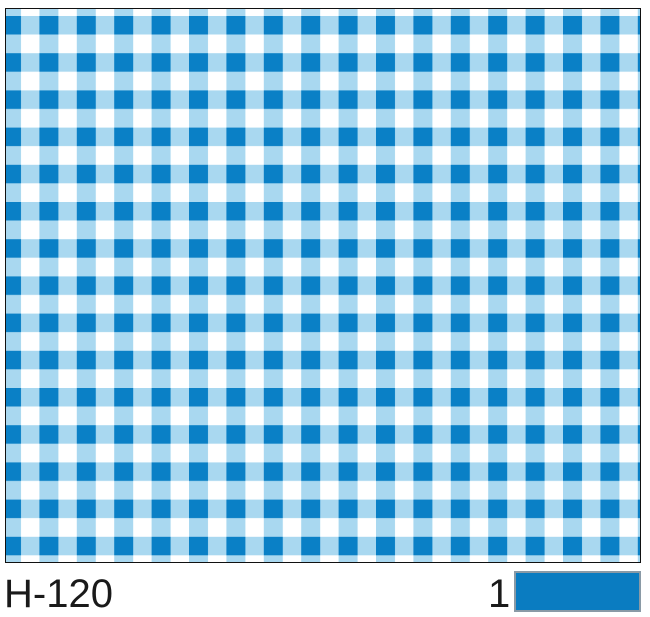 This screenshot has width=650, height=617. Describe the element at coordinates (58, 594) in the screenshot. I see `product-code: H-120` at that location.